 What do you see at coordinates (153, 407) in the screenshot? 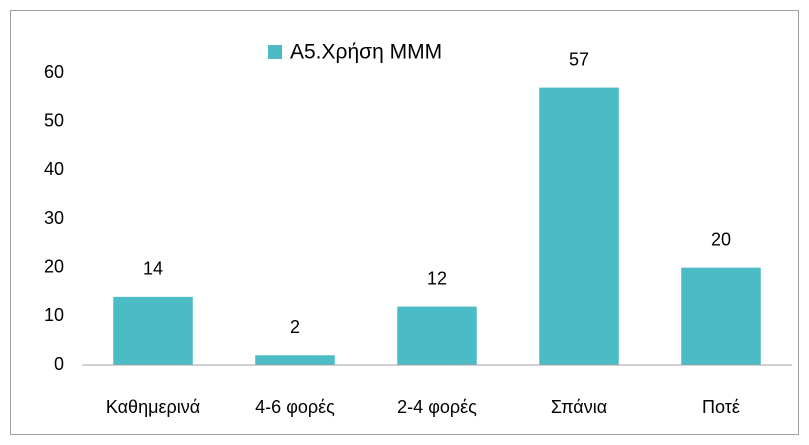
I see `x-tick-label: Καθημερινά` at bounding box center [153, 407].